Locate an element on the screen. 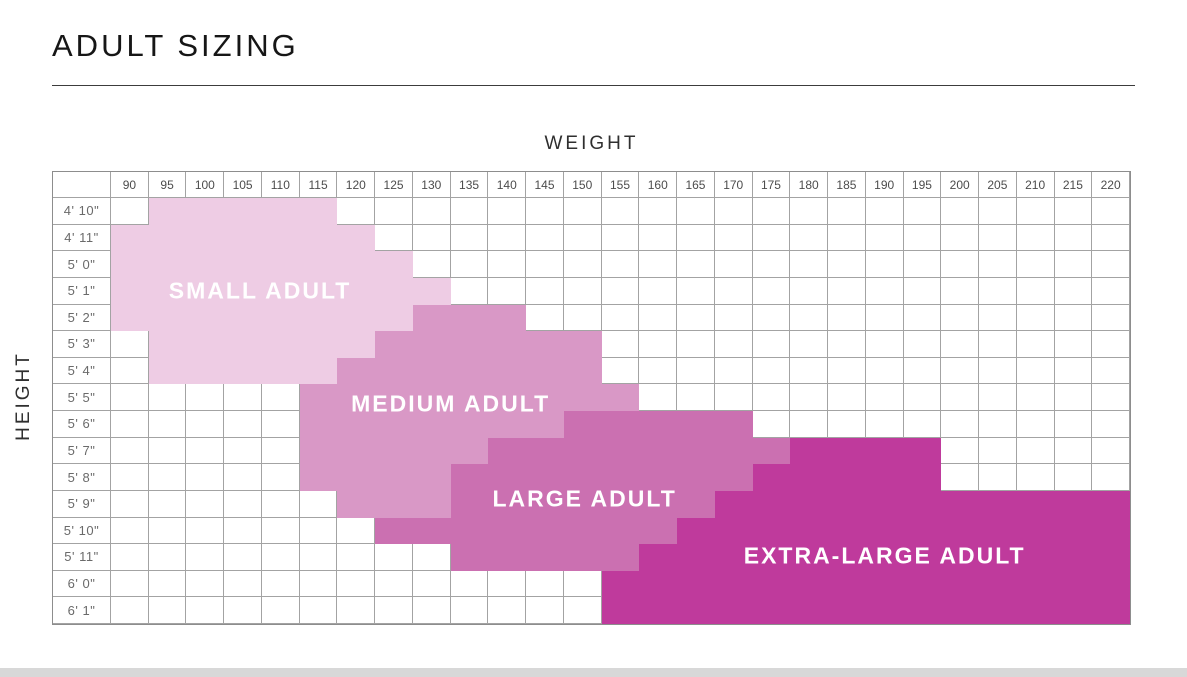 This screenshot has width=1187, height=677. bottom-page-strip is located at coordinates (593, 672).